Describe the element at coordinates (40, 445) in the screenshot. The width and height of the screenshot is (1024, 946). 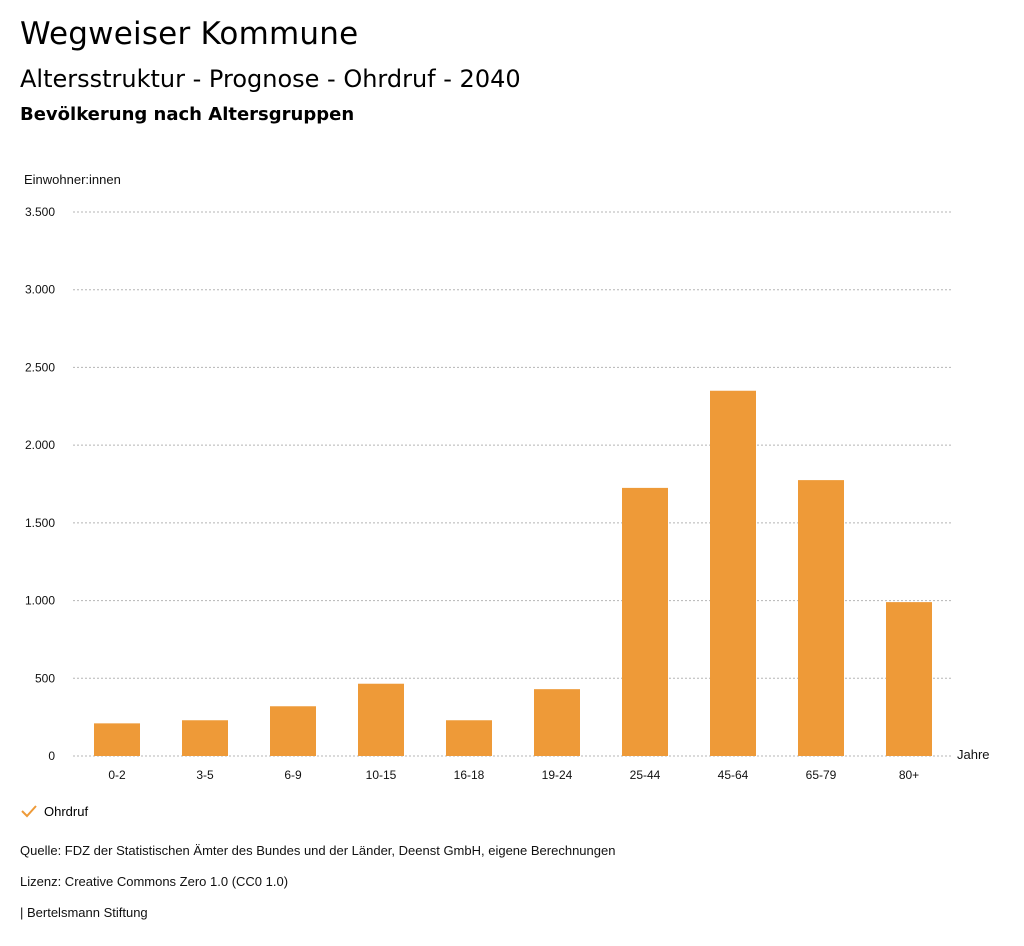
I see `y-tick-label: 2.000` at that location.